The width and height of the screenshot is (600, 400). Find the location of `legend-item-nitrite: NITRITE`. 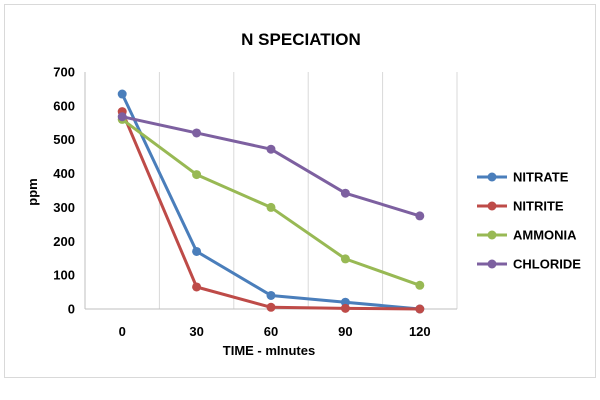

legend-item-nitrite: NITRITE is located at coordinates (520, 206).